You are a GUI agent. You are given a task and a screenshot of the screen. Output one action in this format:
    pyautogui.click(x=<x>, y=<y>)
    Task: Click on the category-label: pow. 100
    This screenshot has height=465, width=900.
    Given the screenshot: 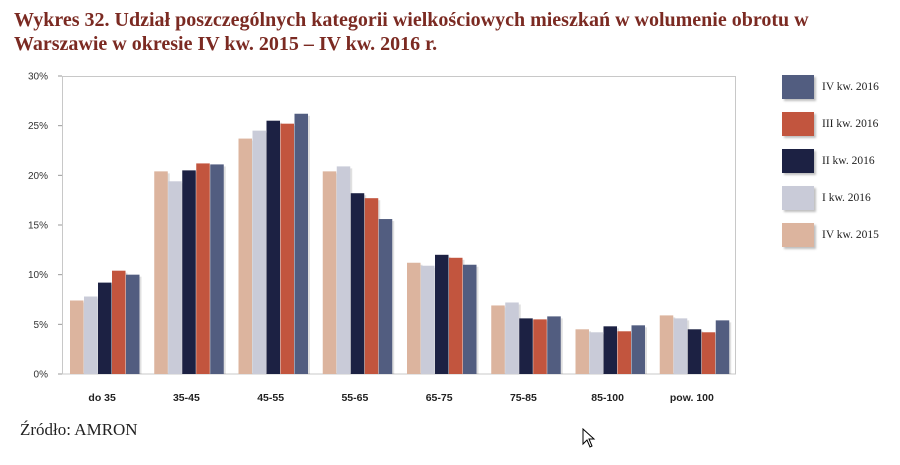 What is the action you would take?
    pyautogui.click(x=692, y=398)
    